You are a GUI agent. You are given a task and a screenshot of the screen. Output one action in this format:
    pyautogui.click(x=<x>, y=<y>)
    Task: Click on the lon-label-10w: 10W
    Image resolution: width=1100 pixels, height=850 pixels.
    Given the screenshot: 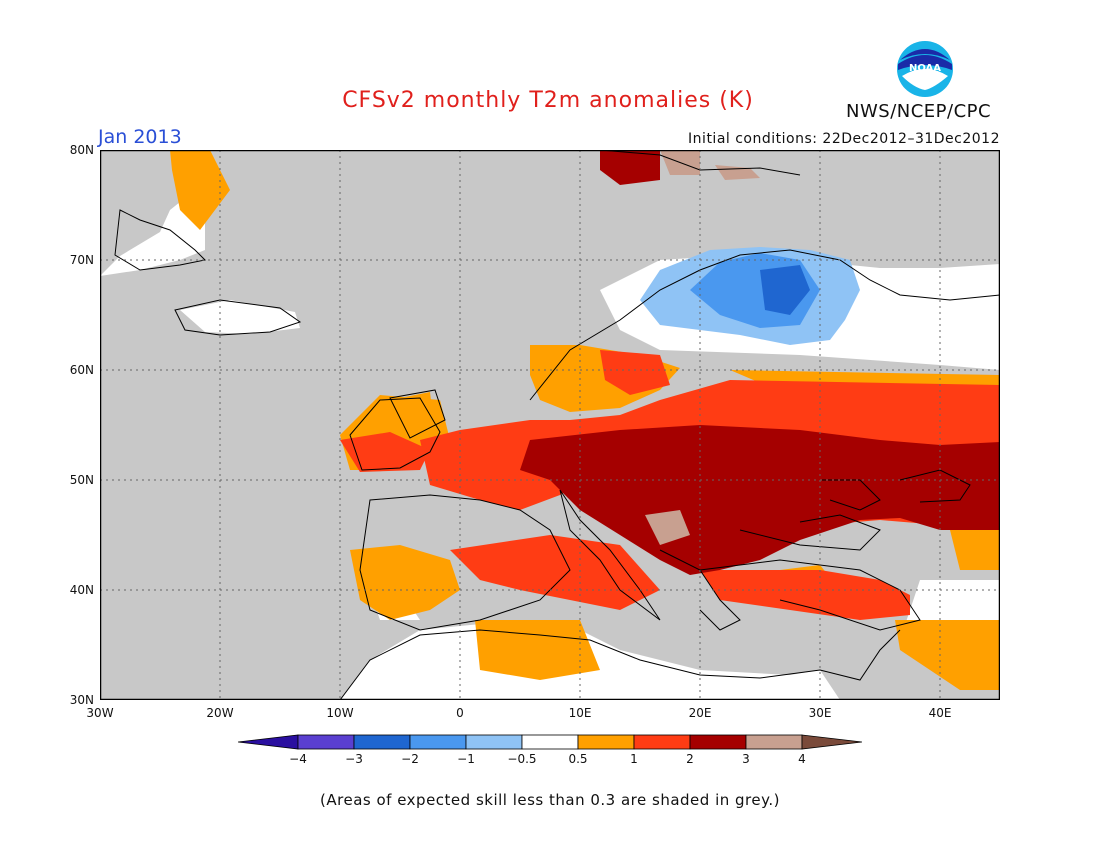 What is the action you would take?
    pyautogui.click(x=340, y=713)
    